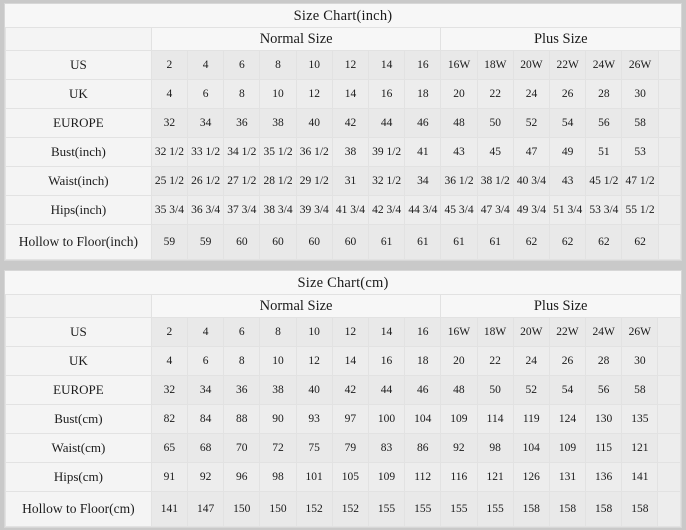 Image resolution: width=686 pixels, height=530 pixels. Describe the element at coordinates (206, 123) in the screenshot. I see `cell: 34` at that location.